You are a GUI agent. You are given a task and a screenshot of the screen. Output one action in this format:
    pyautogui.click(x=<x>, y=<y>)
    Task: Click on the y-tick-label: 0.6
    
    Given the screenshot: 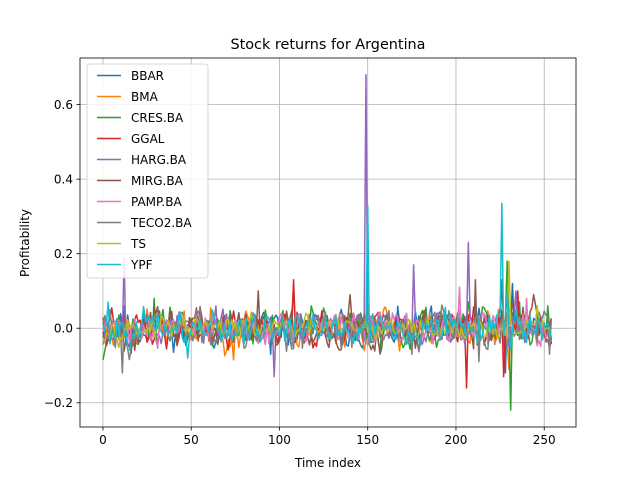 What is the action you would take?
    pyautogui.click(x=63, y=105)
    